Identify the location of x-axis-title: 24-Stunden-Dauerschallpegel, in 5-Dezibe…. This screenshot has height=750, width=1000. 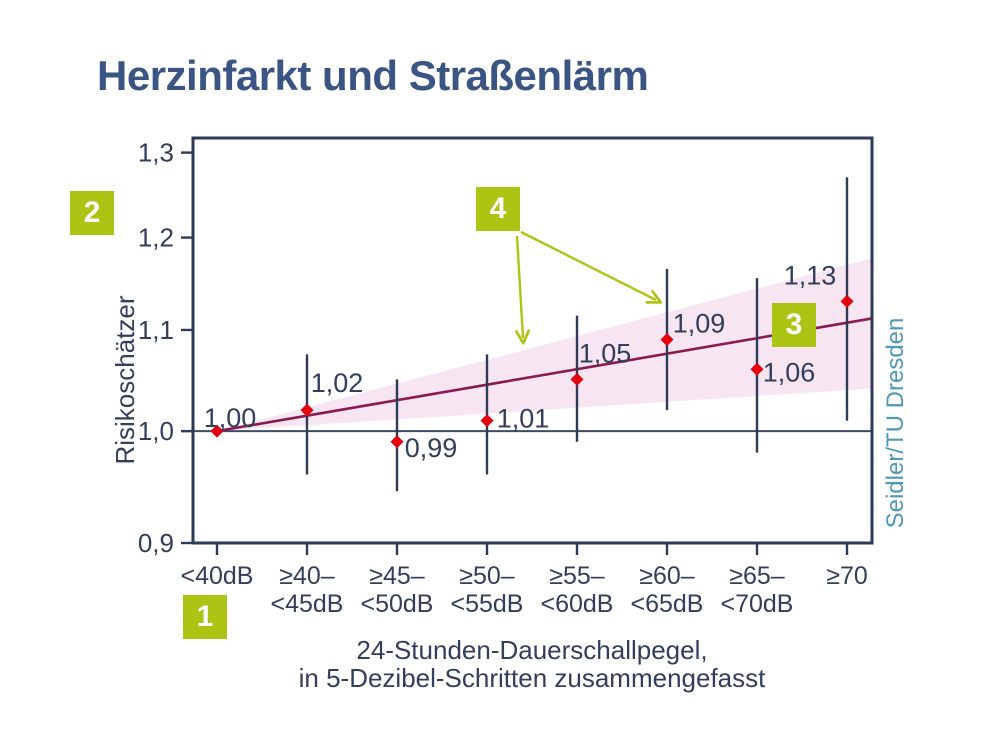
(532, 664).